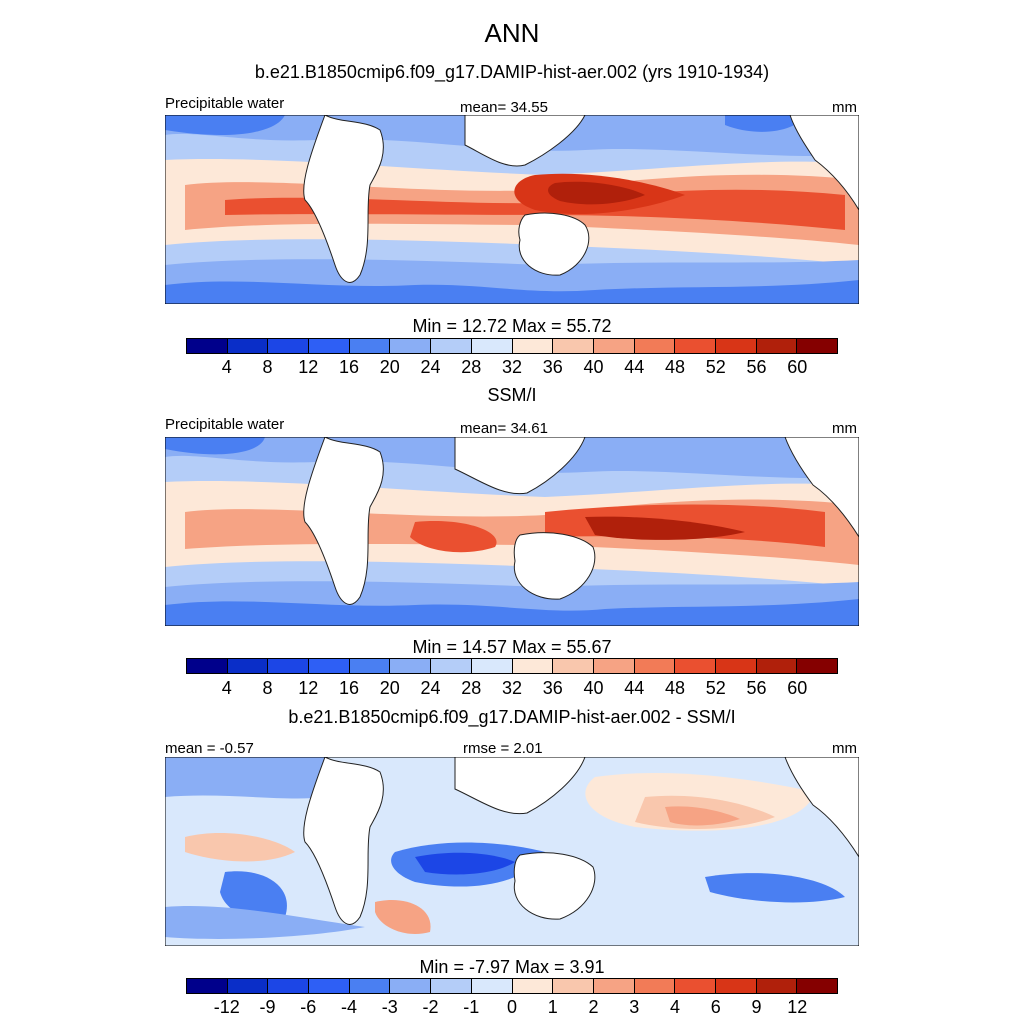 The height and width of the screenshot is (1024, 1024). What do you see at coordinates (512, 368) in the screenshot?
I see `panel-1-colorbar-ticks: 4 8 12 16 20 24 28 32 36 40 44 48 52 56 60` at bounding box center [512, 368].